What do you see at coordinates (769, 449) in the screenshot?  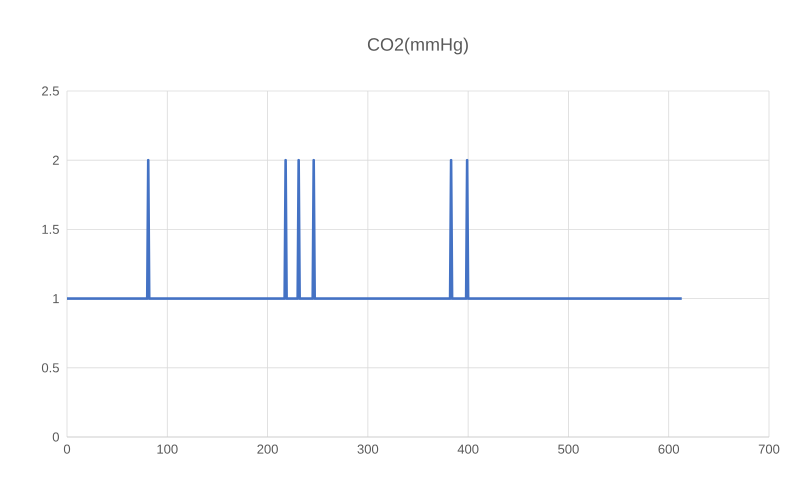 I see `x-tick-label: 700` at bounding box center [769, 449].